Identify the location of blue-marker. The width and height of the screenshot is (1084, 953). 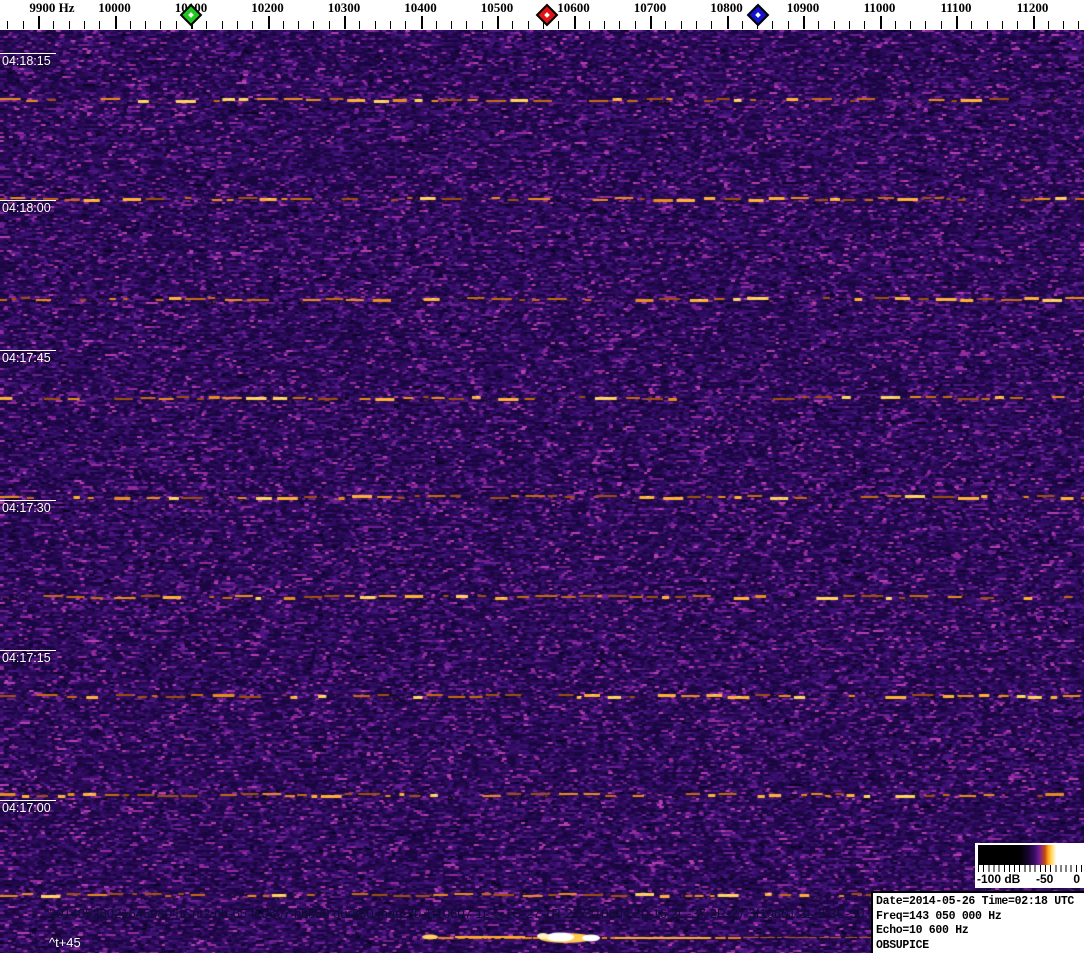
(758, 15).